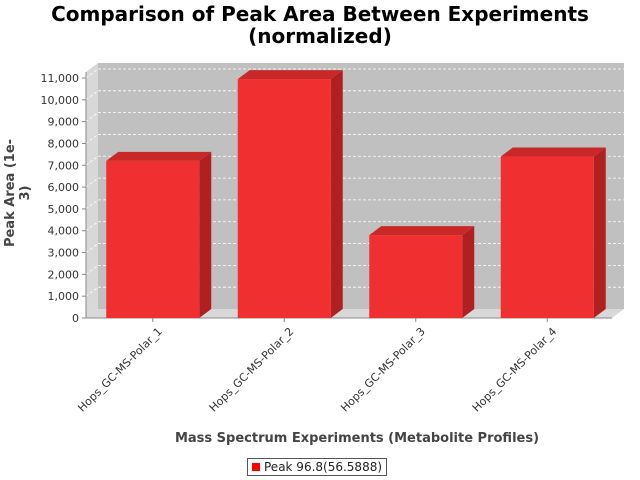  I want to click on y-tick-label: 7,000, so click(64, 165).